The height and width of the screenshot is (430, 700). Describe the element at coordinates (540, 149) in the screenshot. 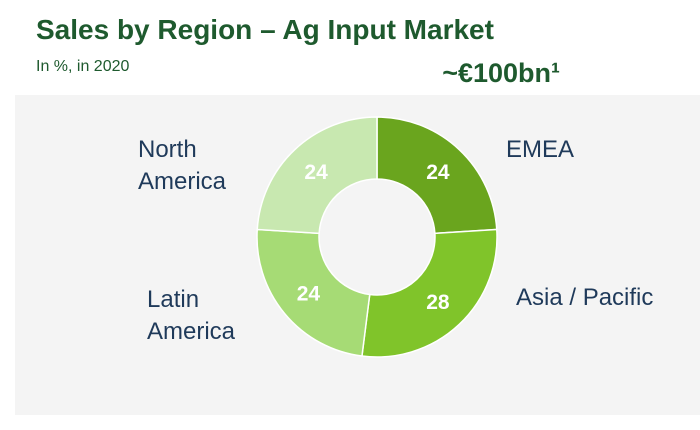

I see `category-label: EMEA` at that location.